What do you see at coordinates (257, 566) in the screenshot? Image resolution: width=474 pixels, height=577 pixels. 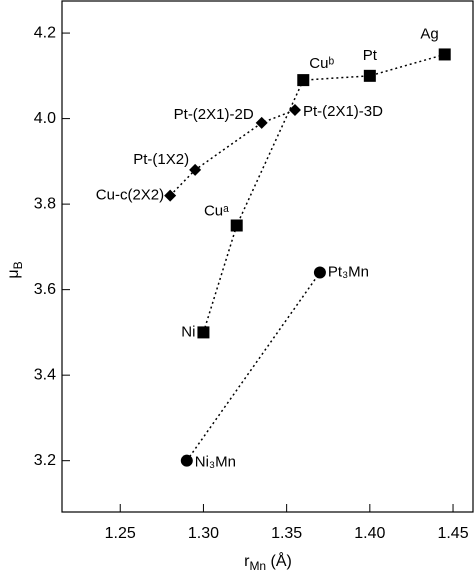 I see `x-axis-title-part: Mn` at bounding box center [257, 566].